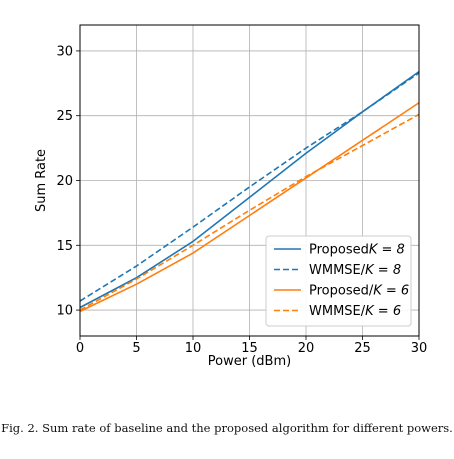  Describe the element at coordinates (306, 348) in the screenshot. I see `x-tick-label: 20` at that location.